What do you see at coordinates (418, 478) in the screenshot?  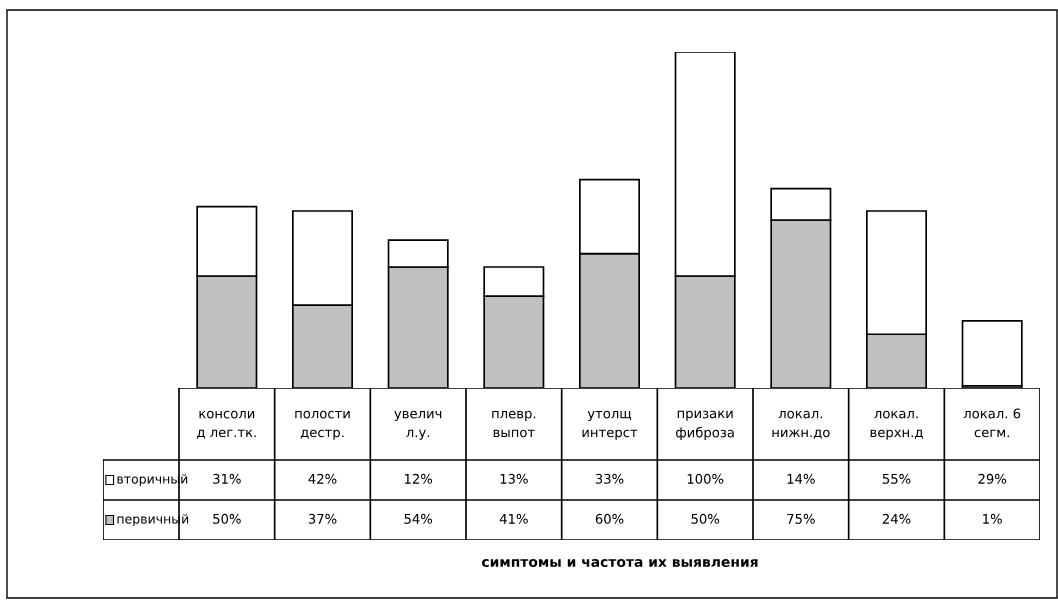 I see `data-label: 12%` at bounding box center [418, 478].